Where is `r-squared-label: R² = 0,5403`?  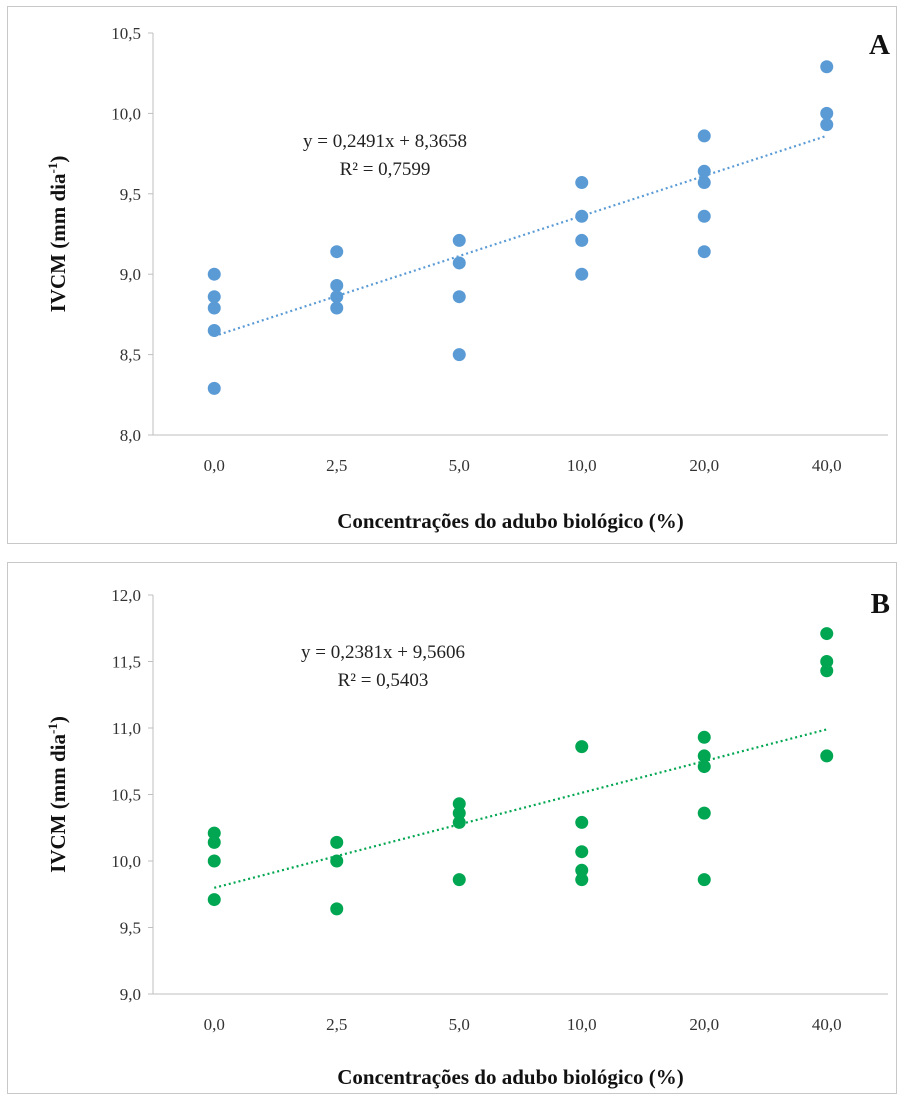 r-squared-label: R² = 0,5403 is located at coordinates (383, 680).